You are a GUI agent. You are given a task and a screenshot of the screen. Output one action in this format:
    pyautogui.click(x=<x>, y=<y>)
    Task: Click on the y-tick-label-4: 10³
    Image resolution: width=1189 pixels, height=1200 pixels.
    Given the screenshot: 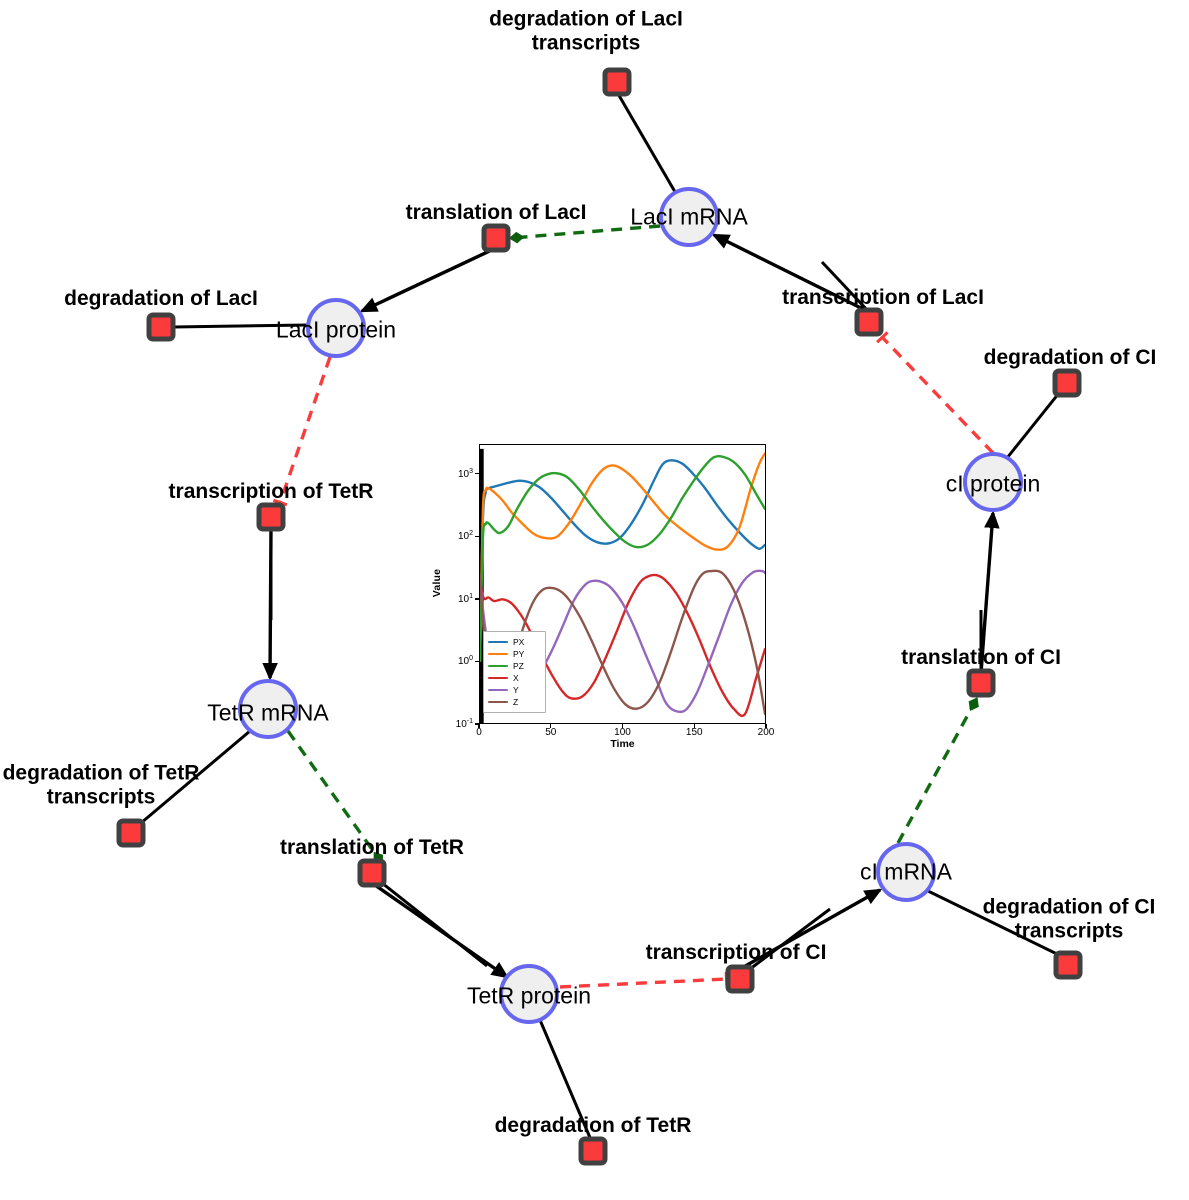 What is the action you would take?
    pyautogui.click(x=465, y=473)
    